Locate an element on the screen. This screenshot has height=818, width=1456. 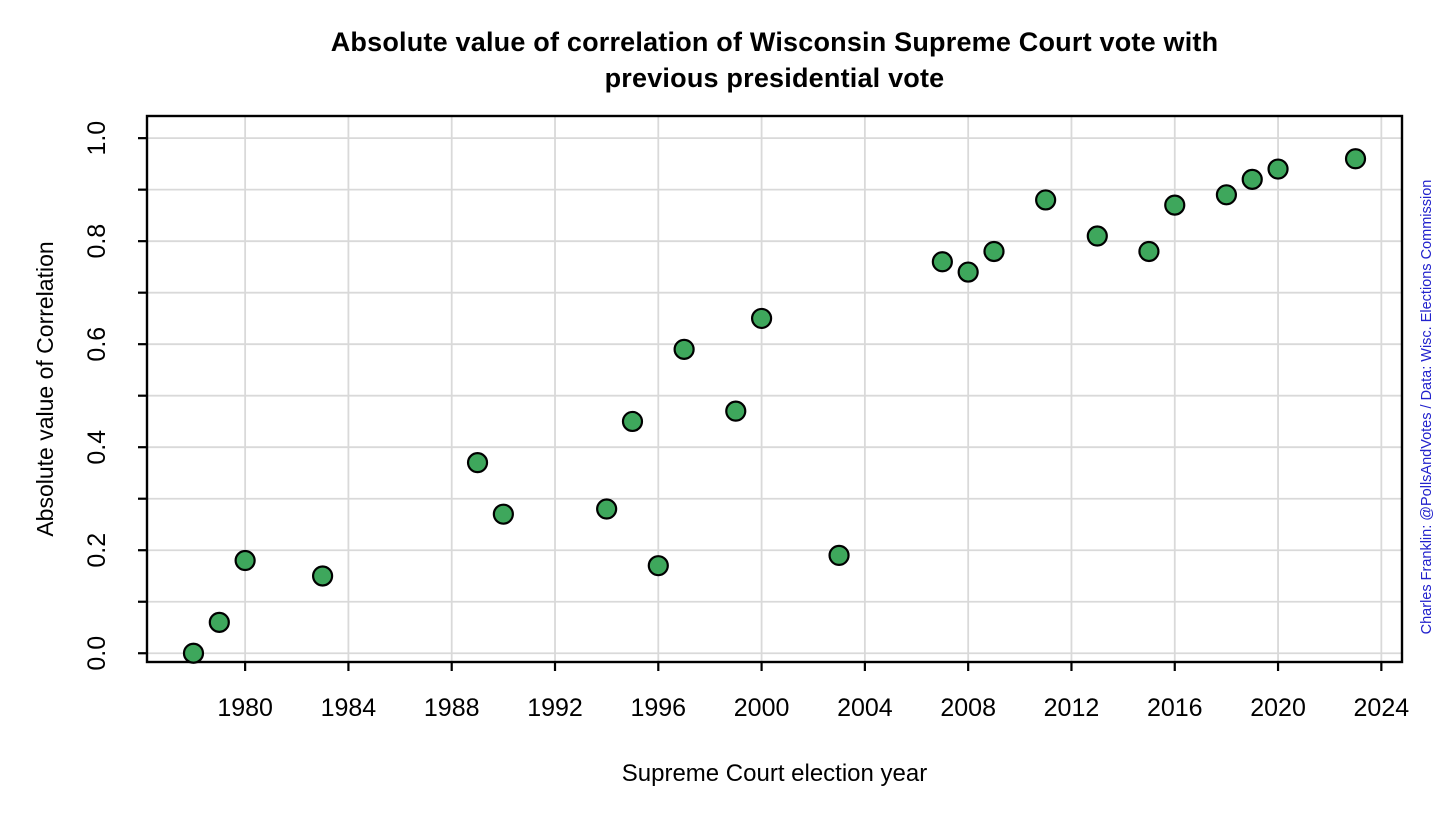
x-tick-label: 2012 is located at coordinates (1072, 708).